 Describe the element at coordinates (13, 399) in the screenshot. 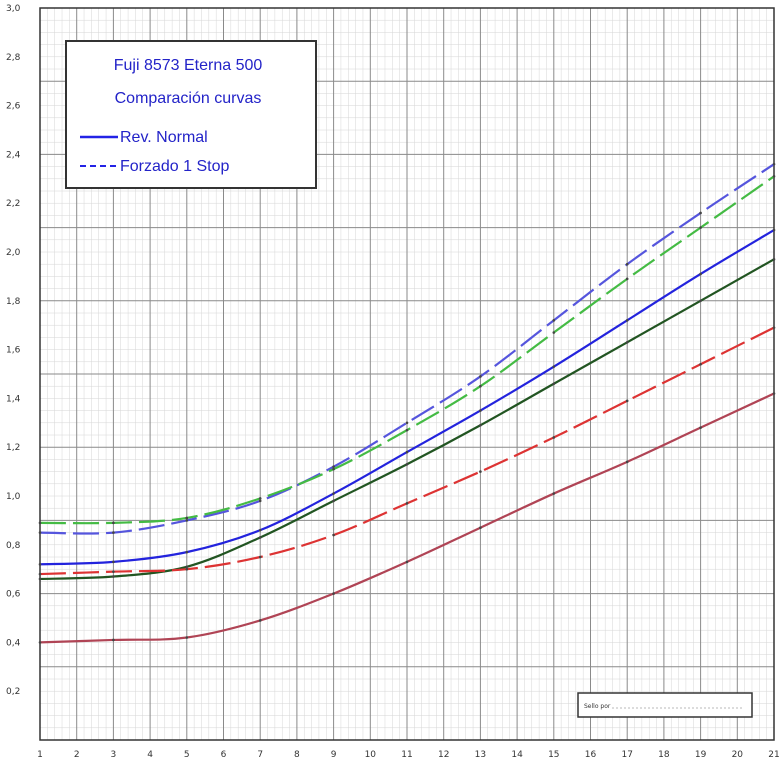

I see `y-tick-label: 1,4` at that location.